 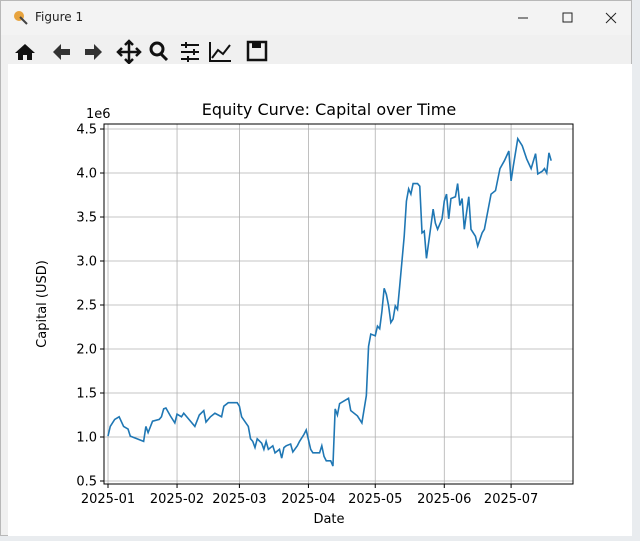 I want to click on app-icon, so click(x=21, y=18).